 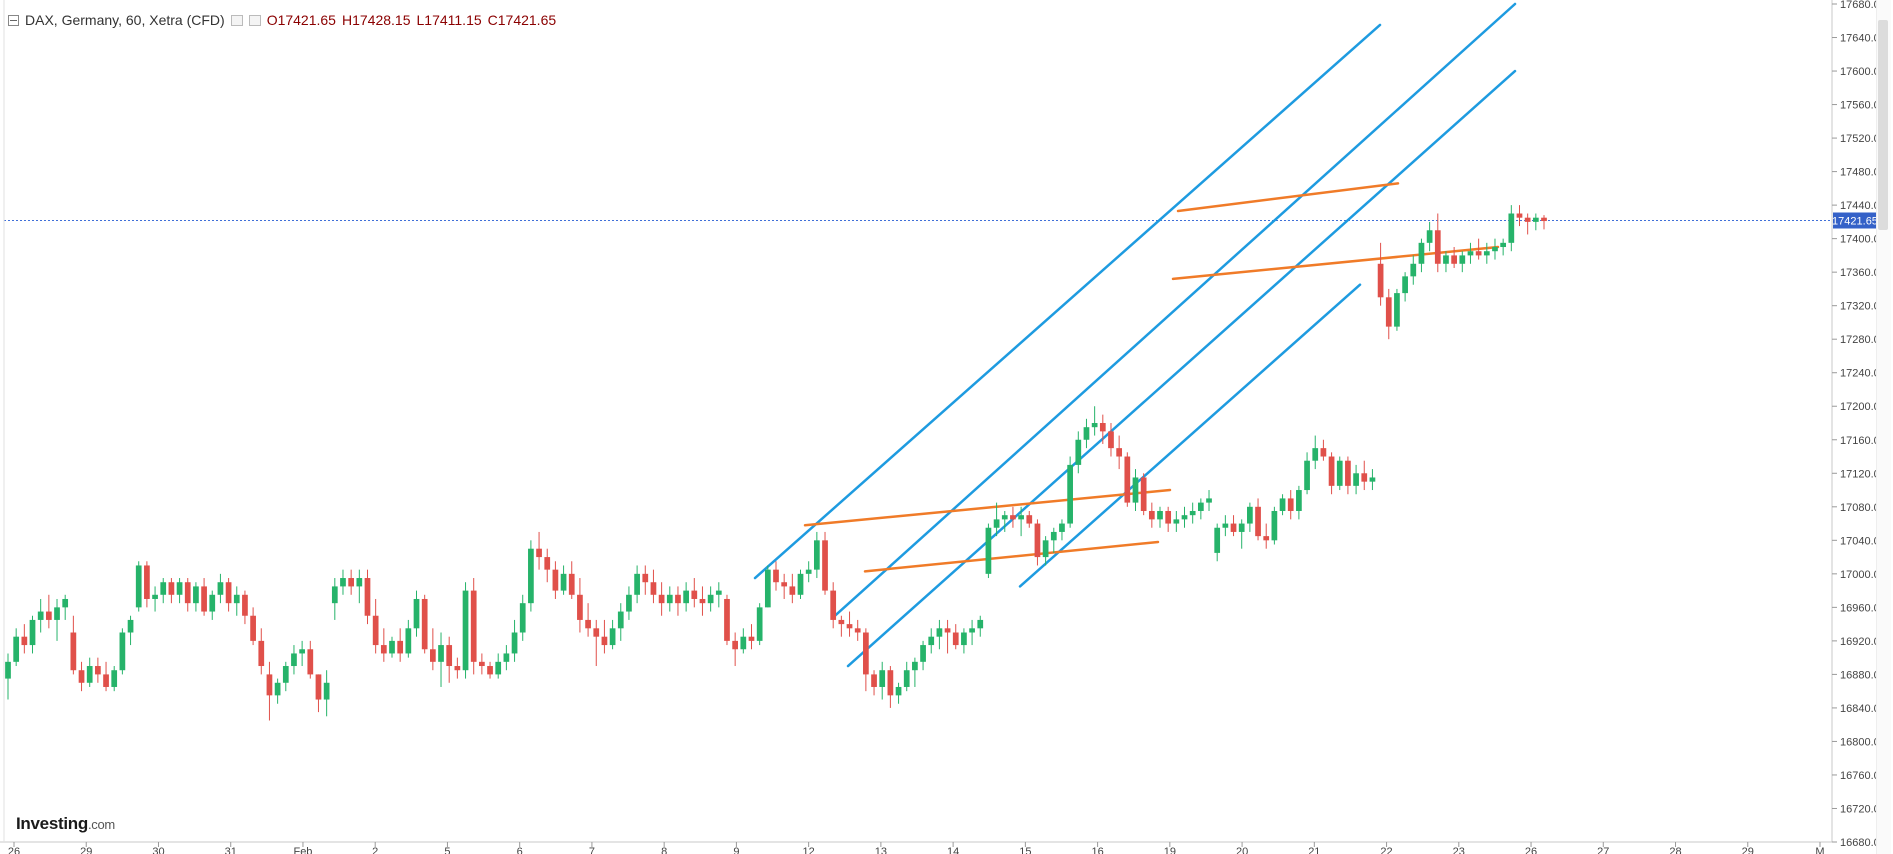 I want to click on x-tick-label: 6, so click(x=520, y=850).